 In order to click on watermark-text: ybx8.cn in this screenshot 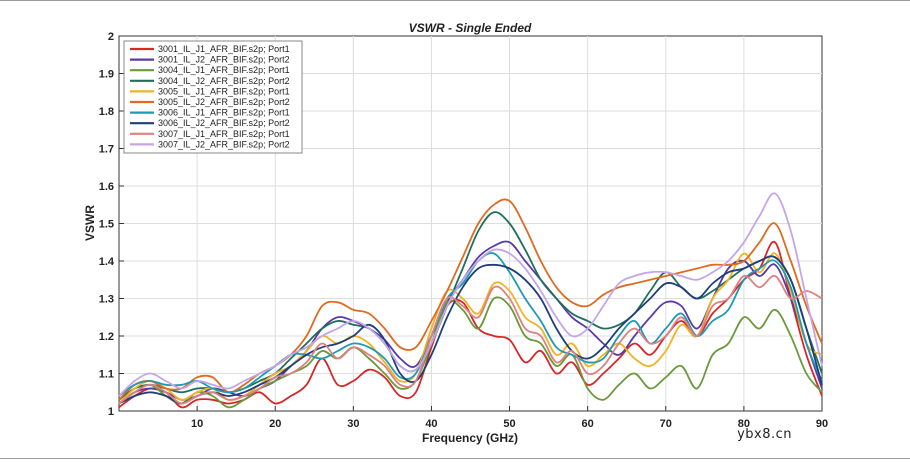, I will do `click(764, 434)`.